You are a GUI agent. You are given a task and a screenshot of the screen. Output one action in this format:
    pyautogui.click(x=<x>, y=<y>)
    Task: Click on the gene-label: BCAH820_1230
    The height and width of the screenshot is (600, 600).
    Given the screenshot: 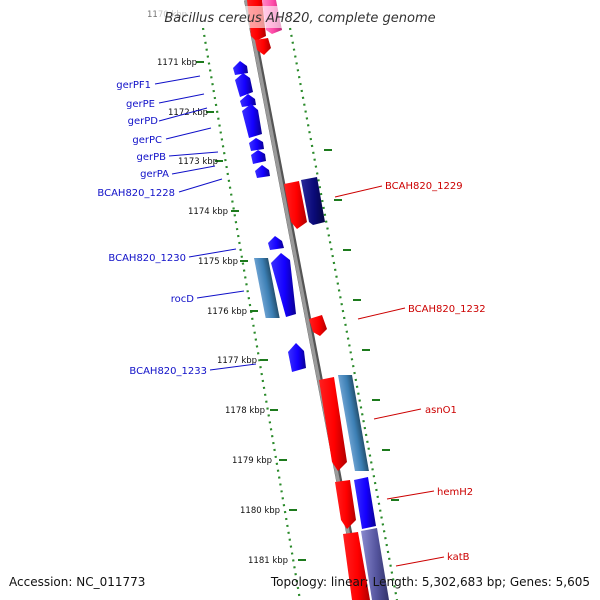 What is the action you would take?
    pyautogui.click(x=147, y=258)
    